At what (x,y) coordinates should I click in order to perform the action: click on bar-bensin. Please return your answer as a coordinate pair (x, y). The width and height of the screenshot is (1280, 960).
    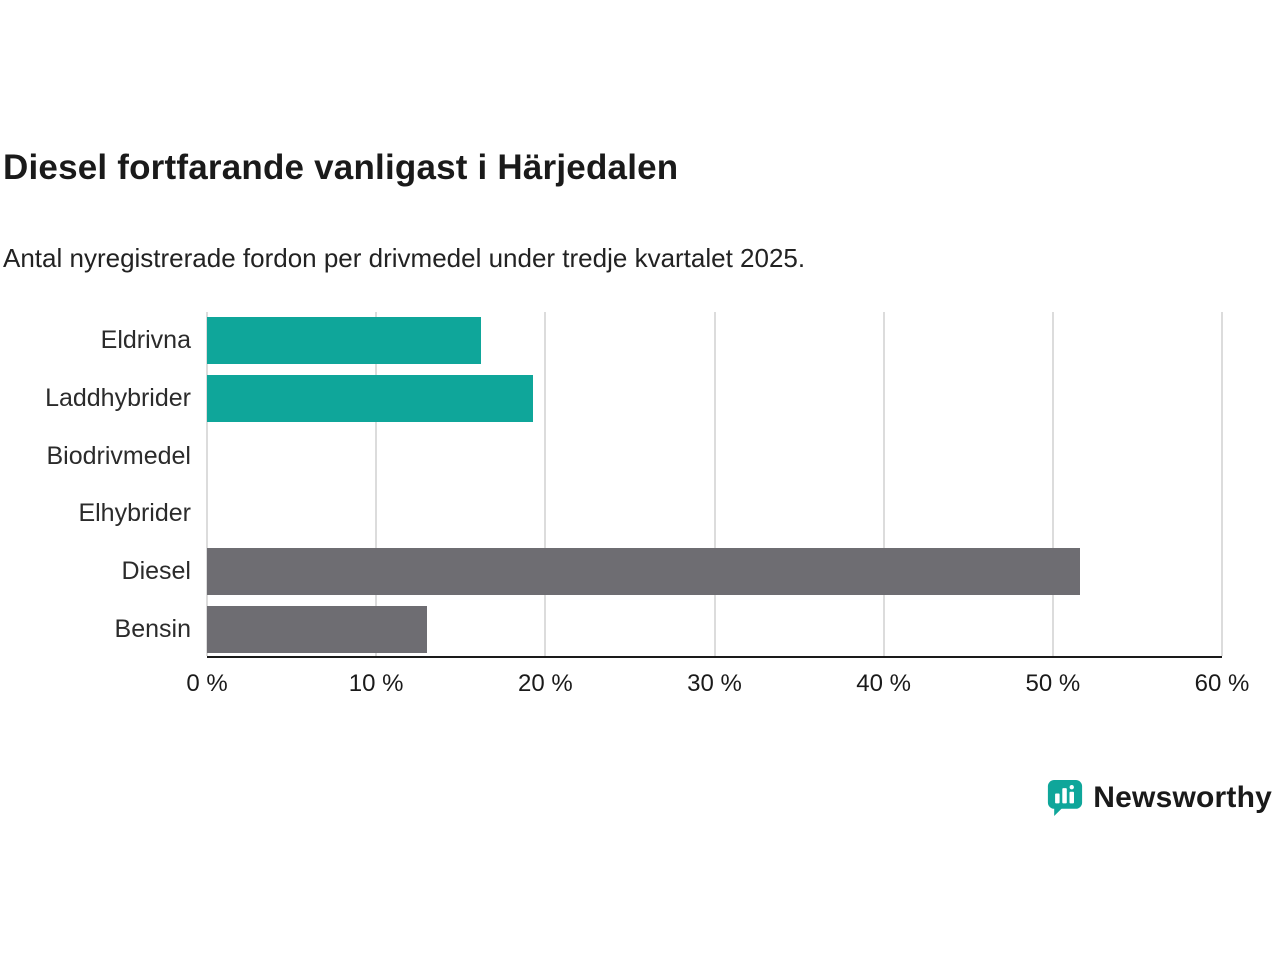
    Looking at the image, I should click on (317, 629).